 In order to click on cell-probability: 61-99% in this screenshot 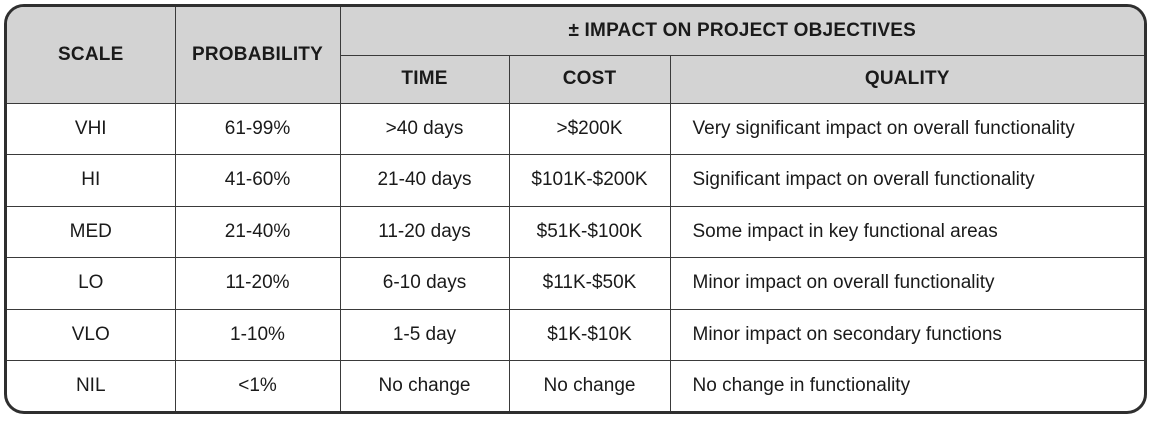, I will do `click(257, 129)`.